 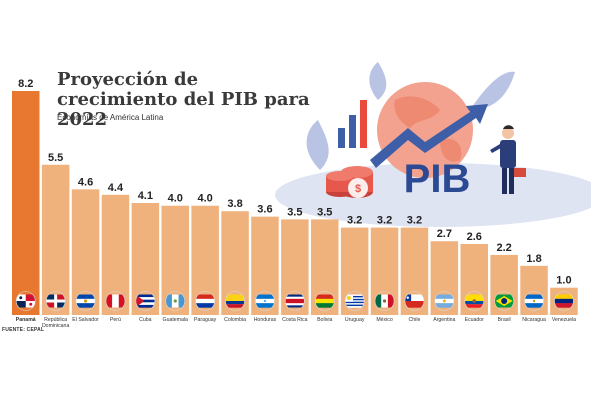 What do you see at coordinates (534, 301) in the screenshot?
I see `nicaragua-flag-icon` at bounding box center [534, 301].